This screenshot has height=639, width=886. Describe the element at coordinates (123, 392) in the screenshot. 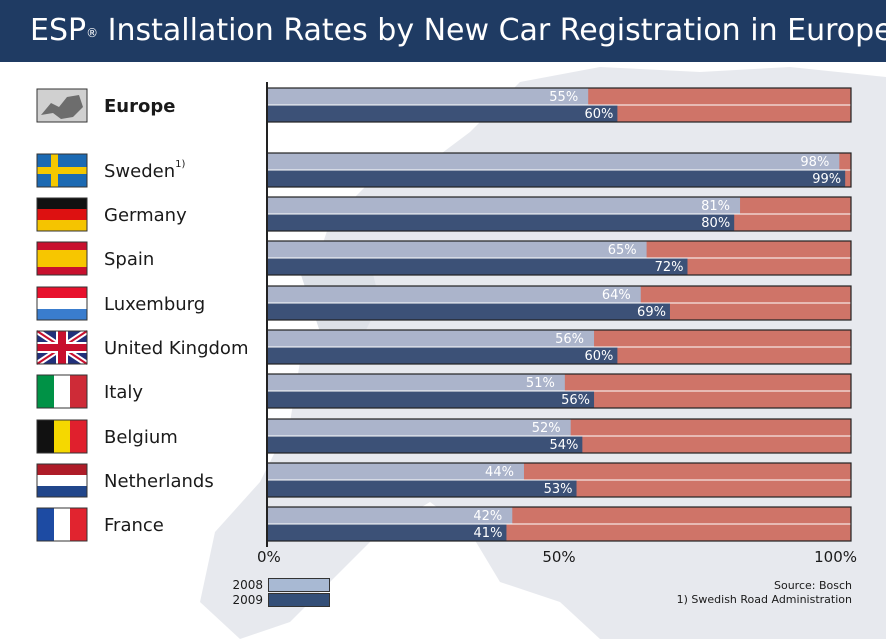

I see `country-label: Italy` at that location.